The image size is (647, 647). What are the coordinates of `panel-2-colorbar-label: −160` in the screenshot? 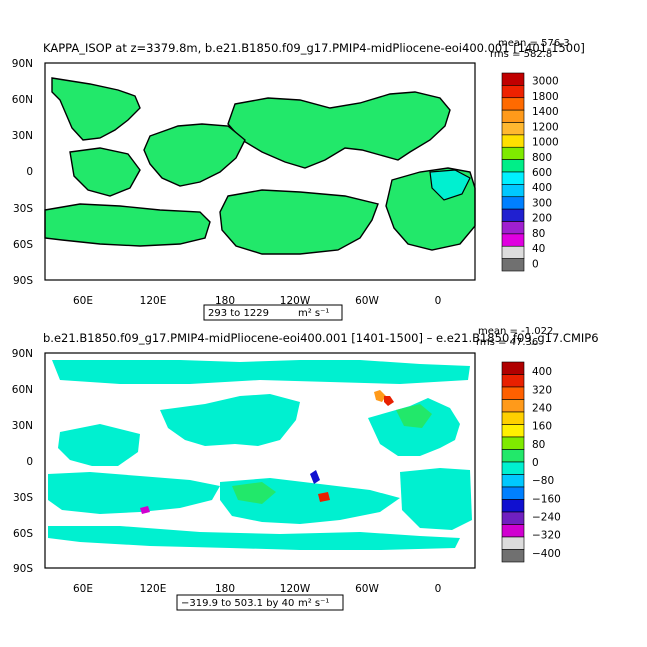 It's located at (546, 499).